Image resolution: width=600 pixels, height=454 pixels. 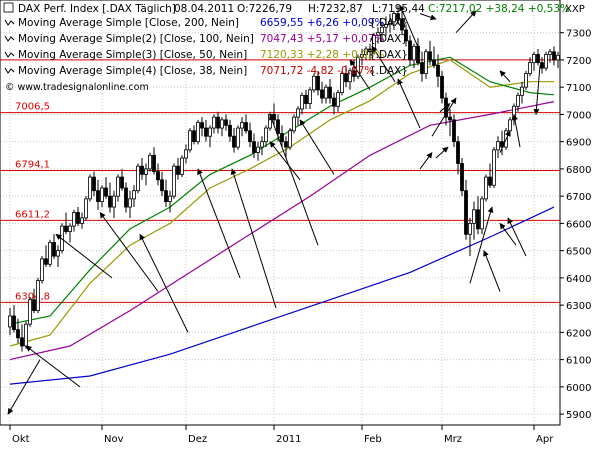 I want to click on x-tick-label: Dez, so click(x=197, y=439).